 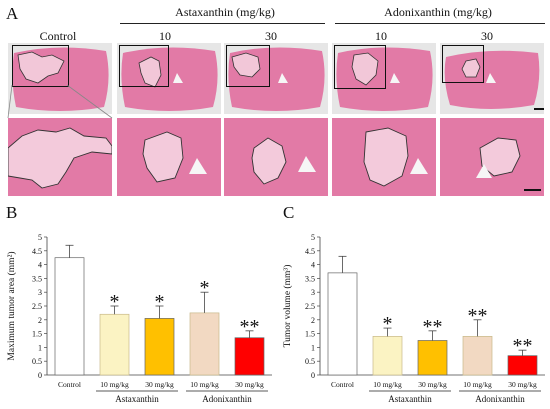 I want to click on chart-c-category-label: Control, so click(x=342, y=384).